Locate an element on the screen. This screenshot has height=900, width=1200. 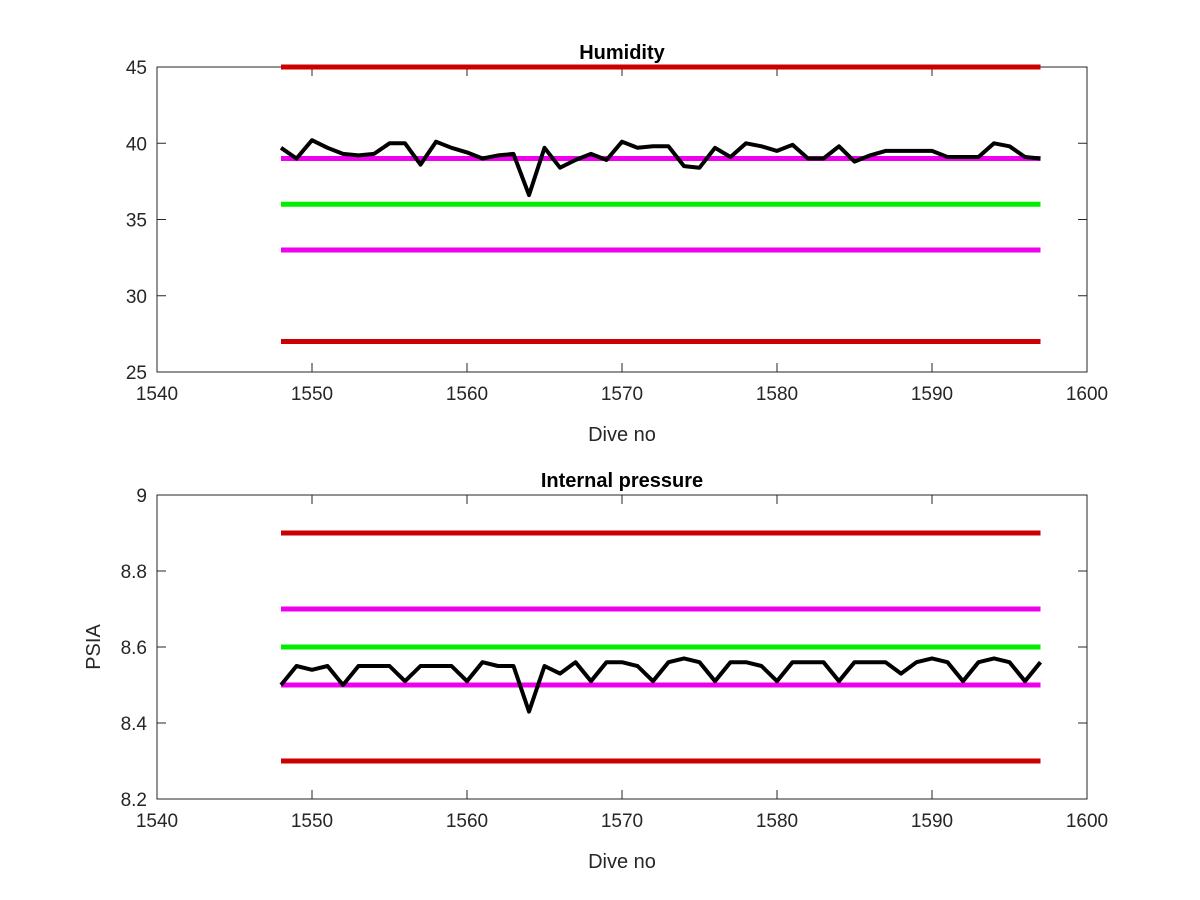
chart-title: Humidity is located at coordinates (622, 53).